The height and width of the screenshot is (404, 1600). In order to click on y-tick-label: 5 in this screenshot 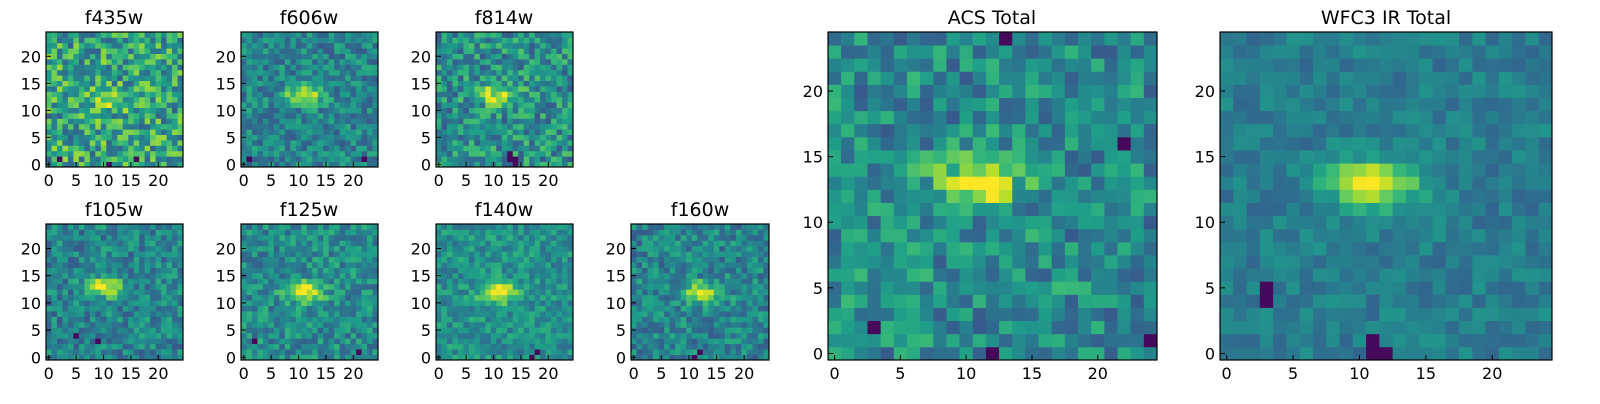, I will do `click(36, 330)`.